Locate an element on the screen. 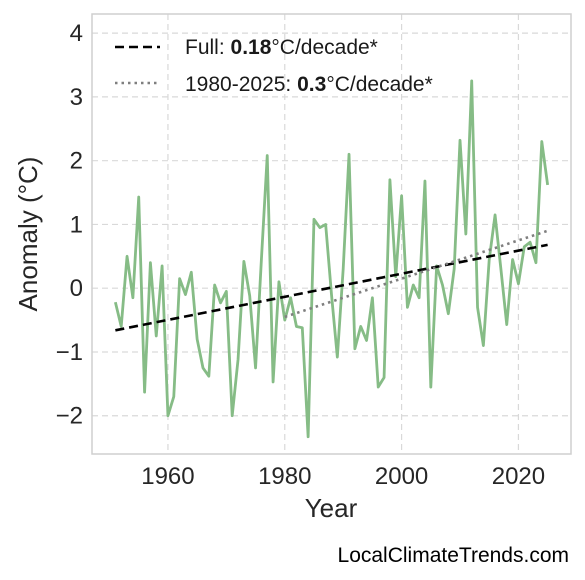 The height and width of the screenshot is (580, 585). legend-label-full: Full: 0.18°C/decade* is located at coordinates (281, 47).